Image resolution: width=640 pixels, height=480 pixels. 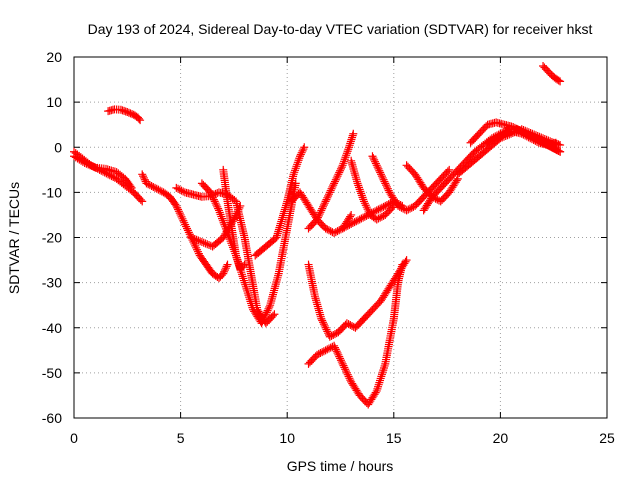 What do you see at coordinates (521, 138) in the screenshot?
I see `series-track-v` at bounding box center [521, 138].